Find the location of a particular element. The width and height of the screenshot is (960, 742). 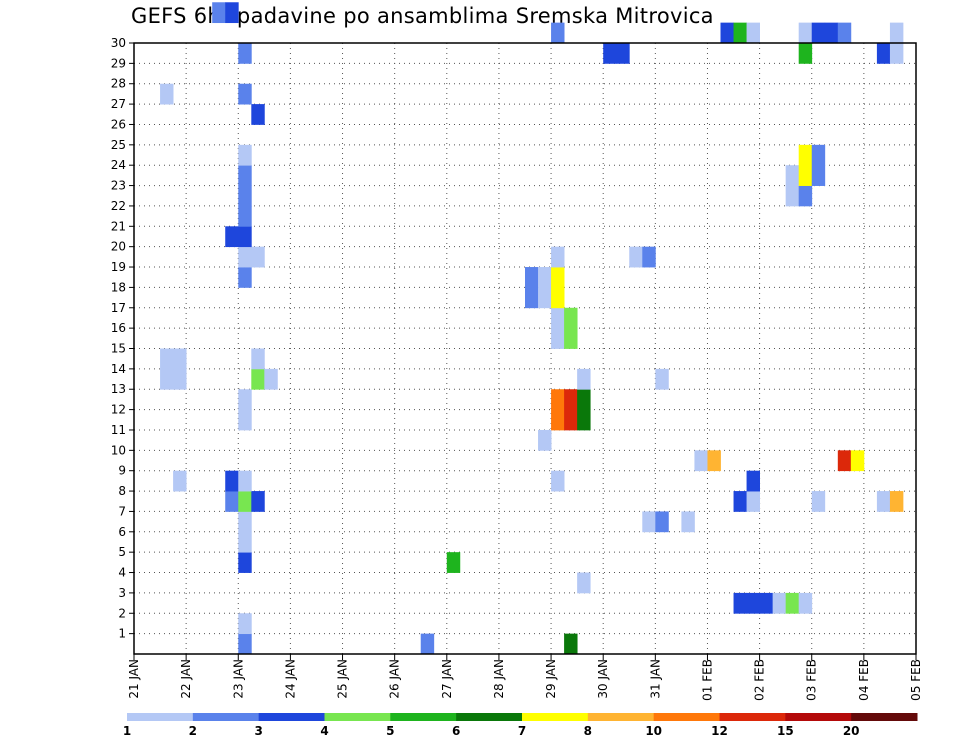

y-tick-label: 6 is located at coordinates (122, 532).